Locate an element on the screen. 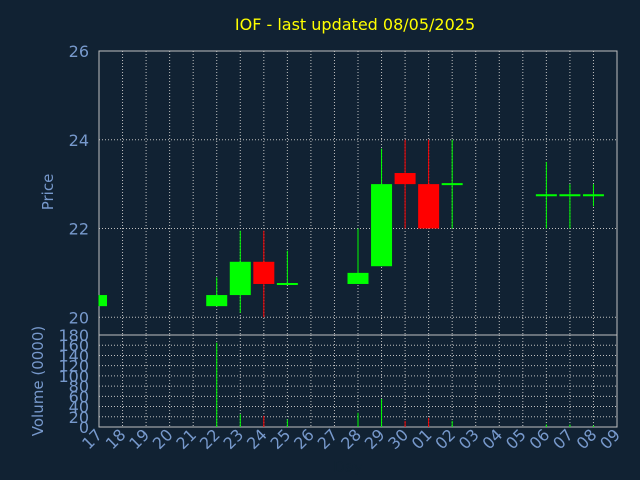  volume-tick-label: 120 is located at coordinates (73, 366).